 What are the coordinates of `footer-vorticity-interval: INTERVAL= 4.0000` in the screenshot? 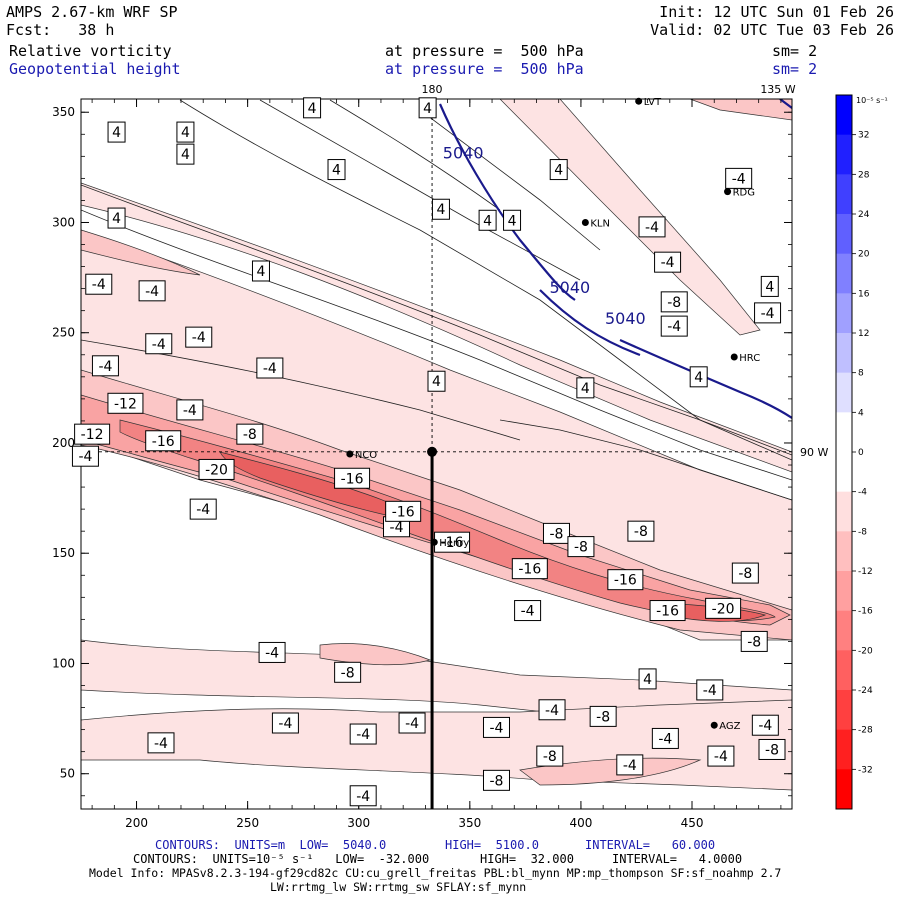 It's located at (677, 859).